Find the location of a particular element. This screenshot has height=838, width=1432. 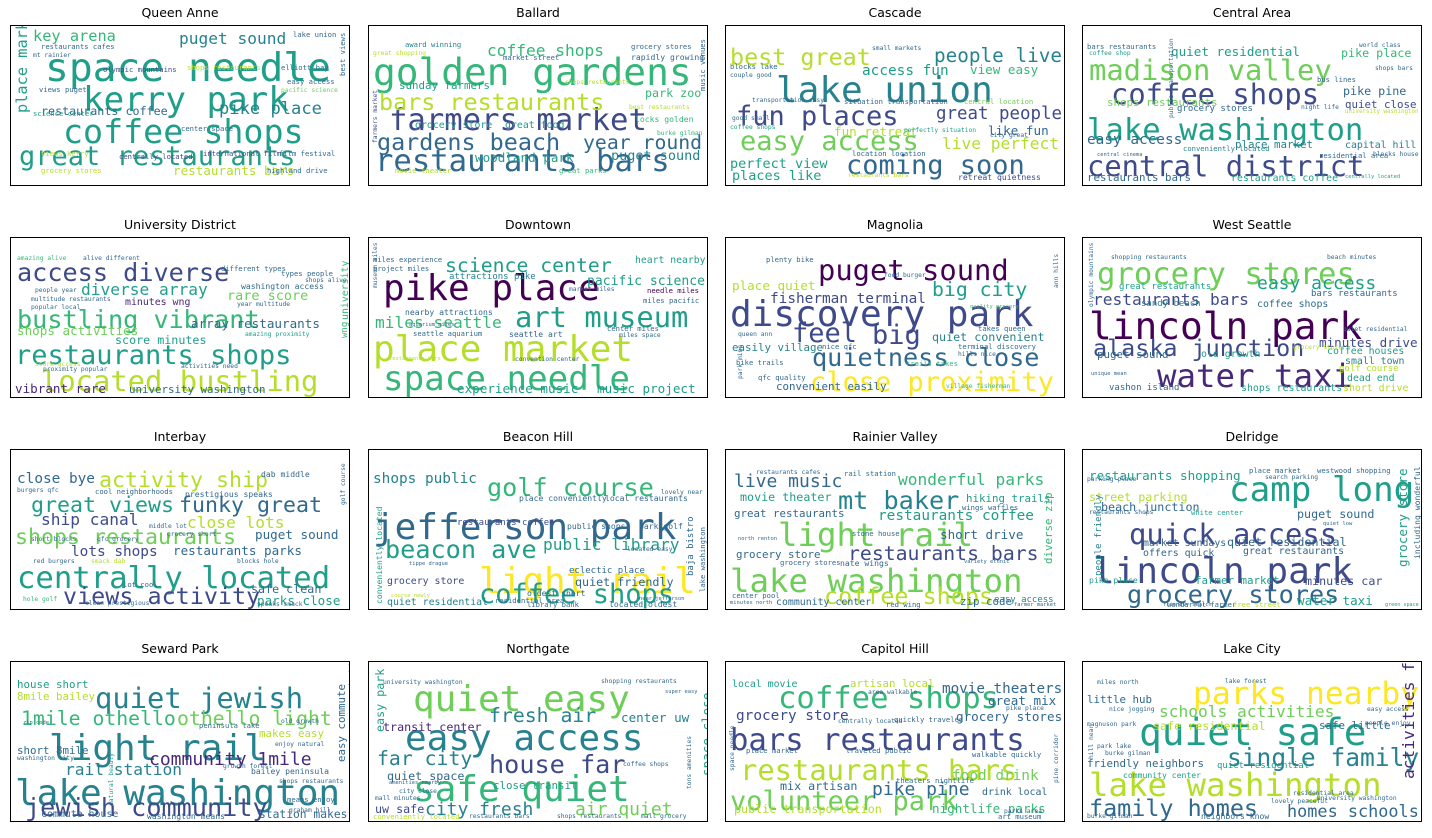

cloud-word: small markets is located at coordinates (897, 49).